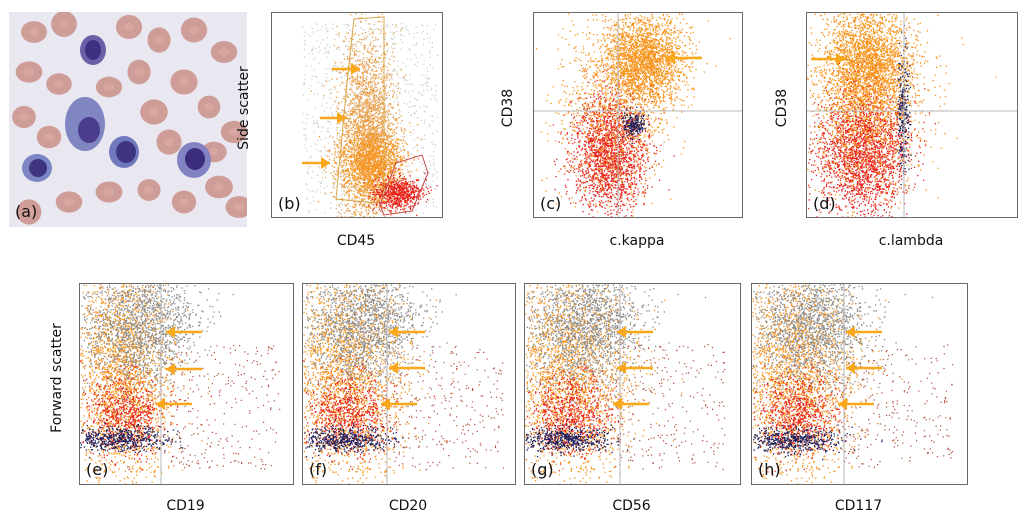  What do you see at coordinates (185, 506) in the screenshot?
I see `xlabel-e: CD19` at bounding box center [185, 506].